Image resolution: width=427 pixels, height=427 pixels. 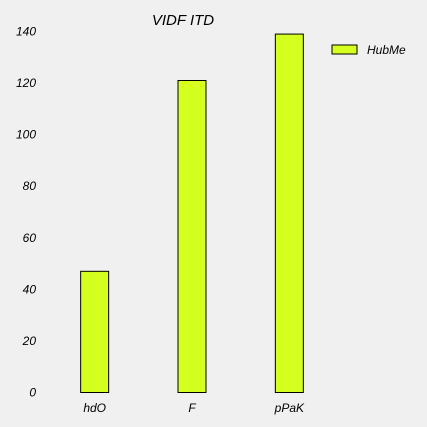 What do you see at coordinates (94, 408) in the screenshot?
I see `x-tick-label: hdO` at bounding box center [94, 408].